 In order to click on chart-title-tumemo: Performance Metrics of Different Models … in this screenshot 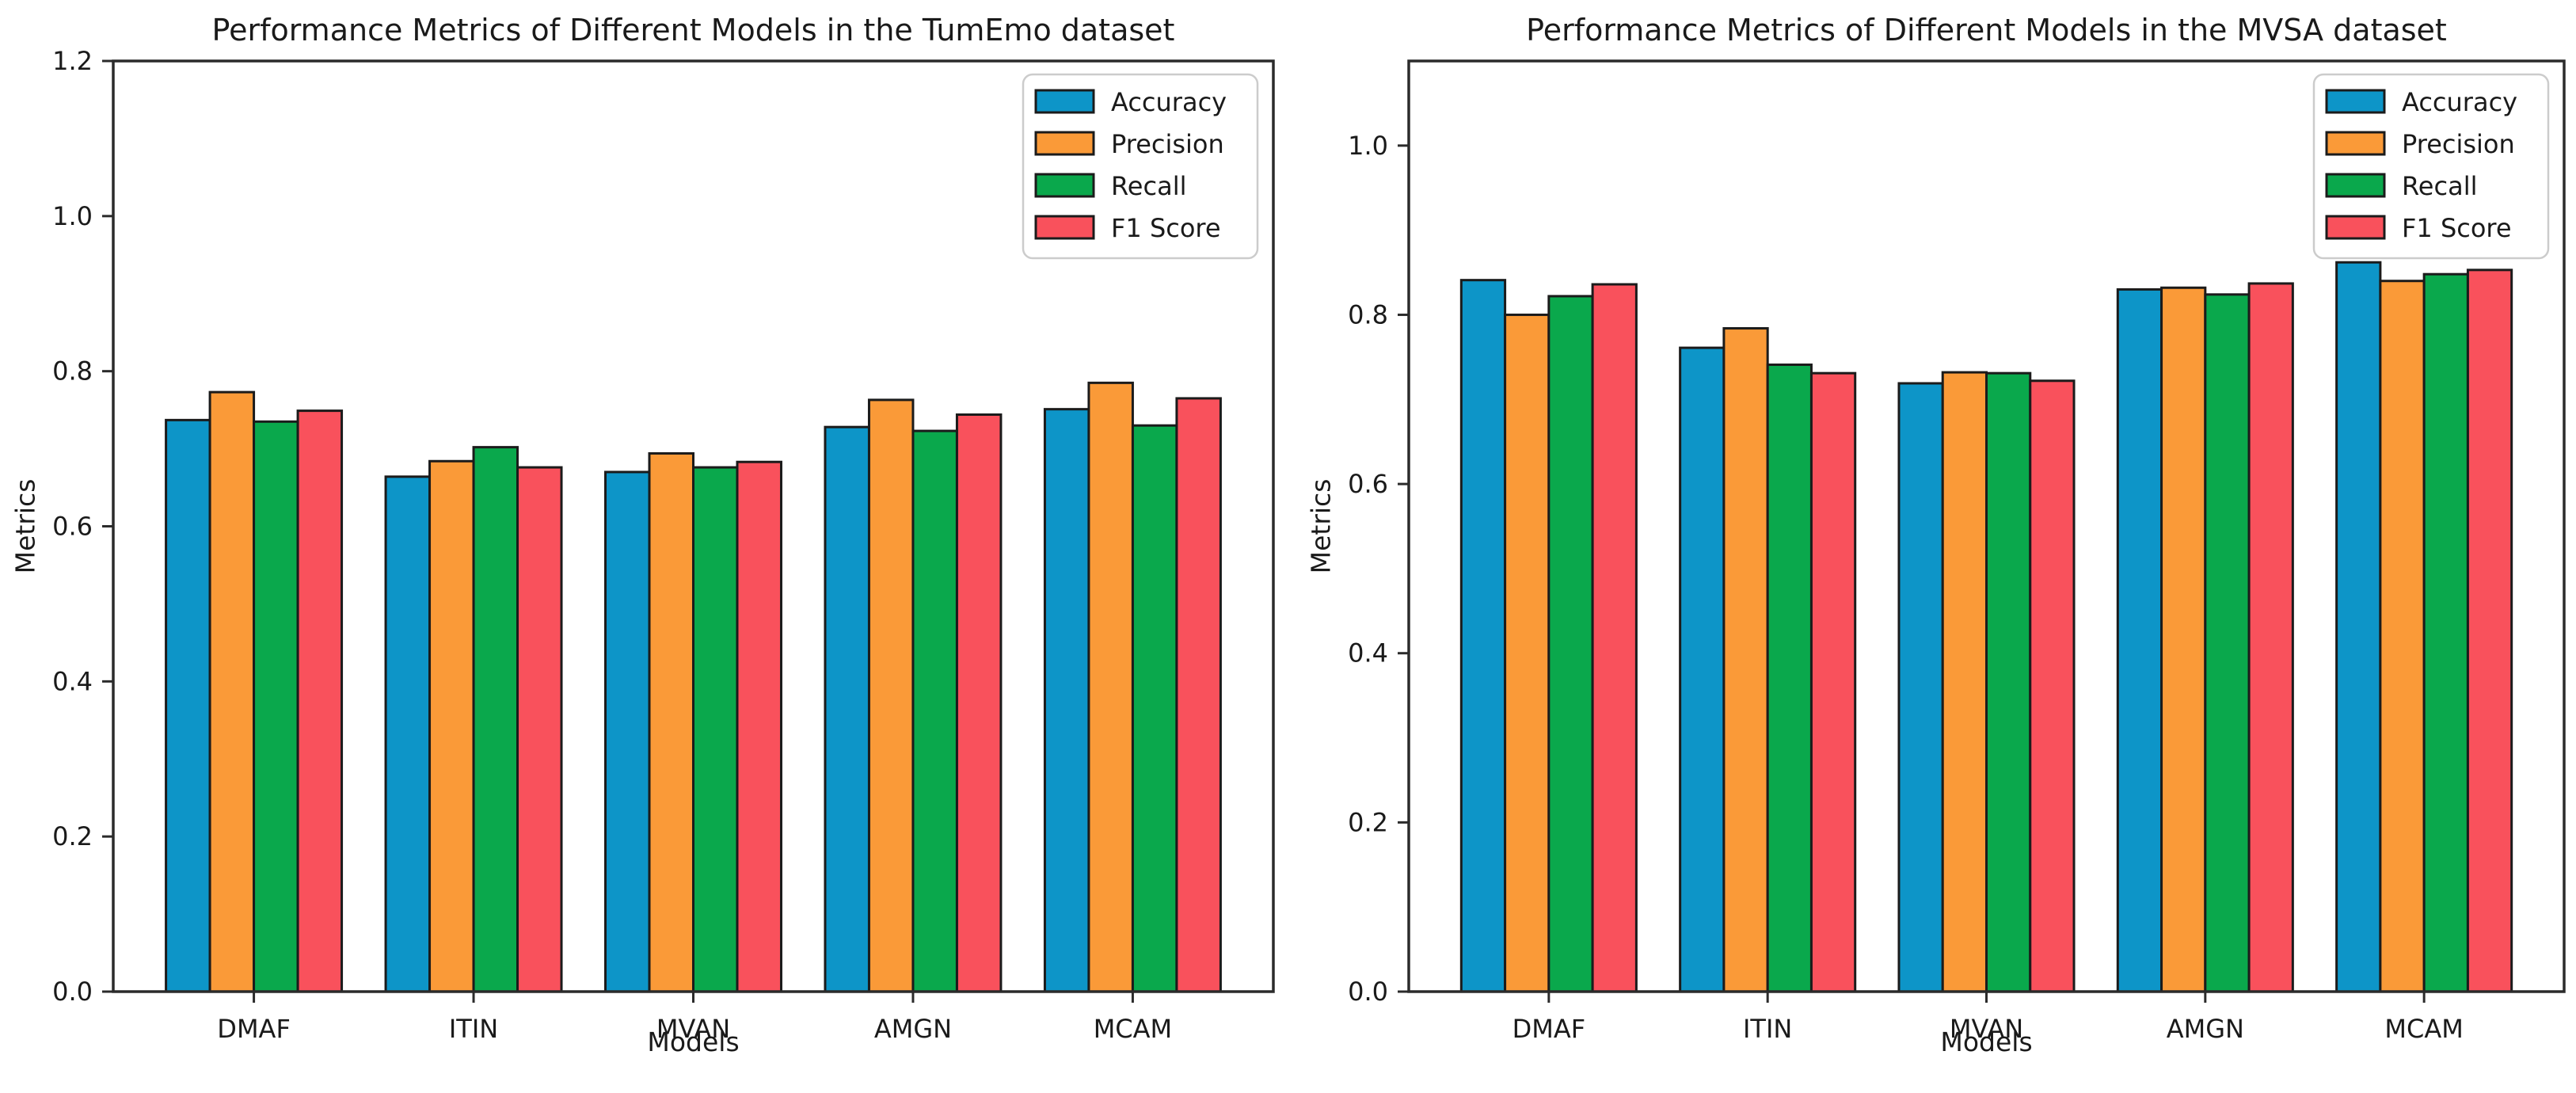, I will do `click(693, 31)`.